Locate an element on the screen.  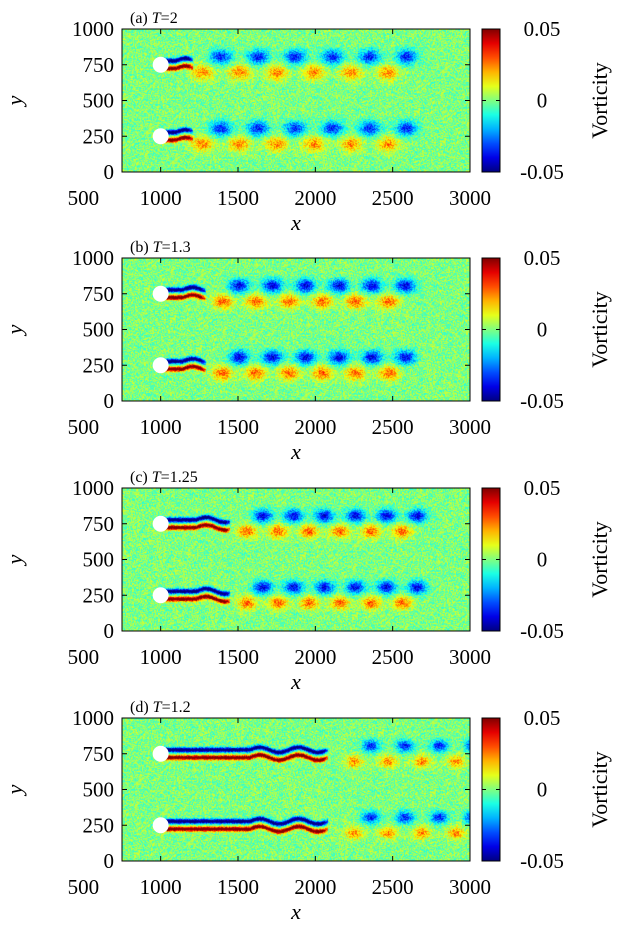
panel-title: (c) T=1.25 is located at coordinates (164, 477).